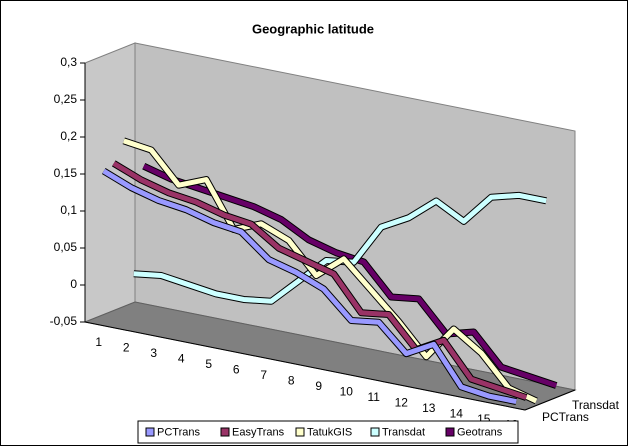 The image size is (628, 446). What do you see at coordinates (98, 342) in the screenshot?
I see `x-tick-label: 1` at bounding box center [98, 342].